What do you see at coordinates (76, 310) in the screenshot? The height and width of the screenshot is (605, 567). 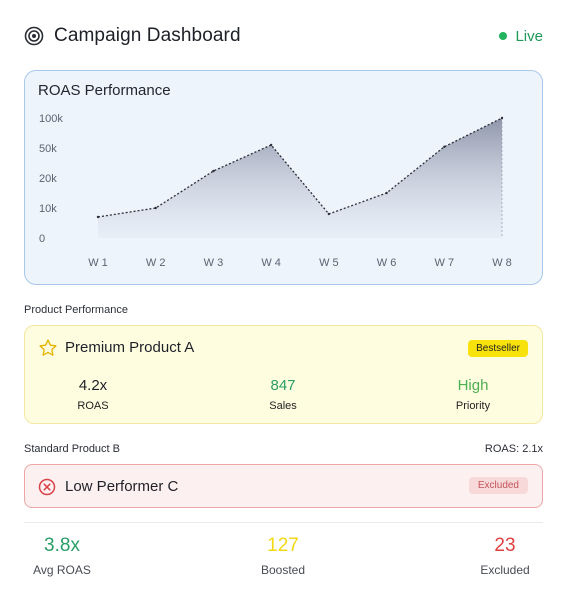 I see `product-performance-label: Product Performance` at bounding box center [76, 310].